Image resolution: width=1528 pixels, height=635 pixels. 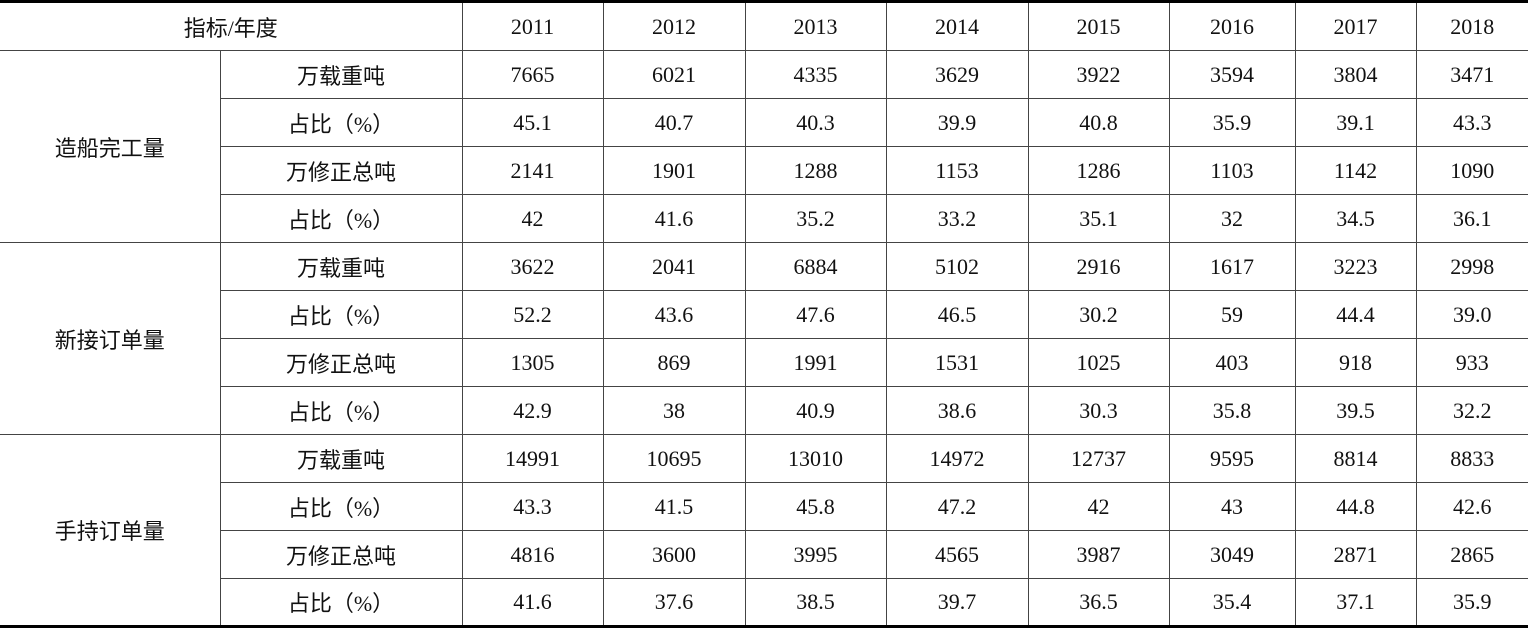 I want to click on table-row: 占比（%） 43.3 41.5 45.8 47.2 42 43 44.8 42.6, so click(x=764, y=506).